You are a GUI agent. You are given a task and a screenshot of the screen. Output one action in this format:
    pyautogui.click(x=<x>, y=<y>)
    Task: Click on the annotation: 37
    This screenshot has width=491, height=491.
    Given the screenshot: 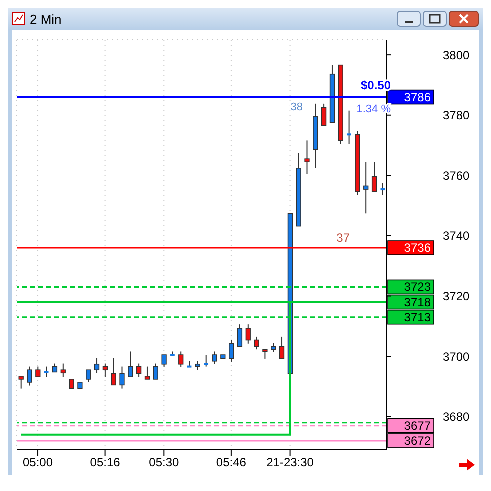 What is the action you would take?
    pyautogui.click(x=343, y=238)
    